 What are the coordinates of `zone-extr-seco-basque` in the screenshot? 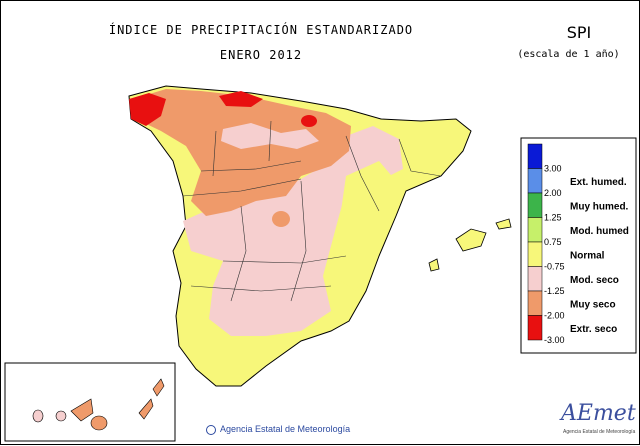 It's located at (309, 121).